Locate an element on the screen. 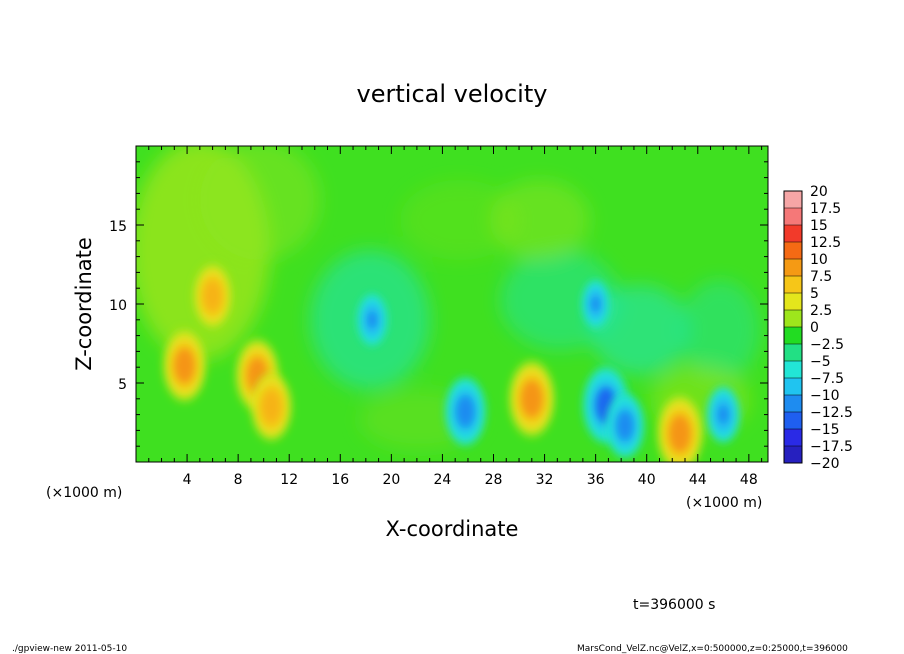  x-tick-label: 20 is located at coordinates (391, 480).